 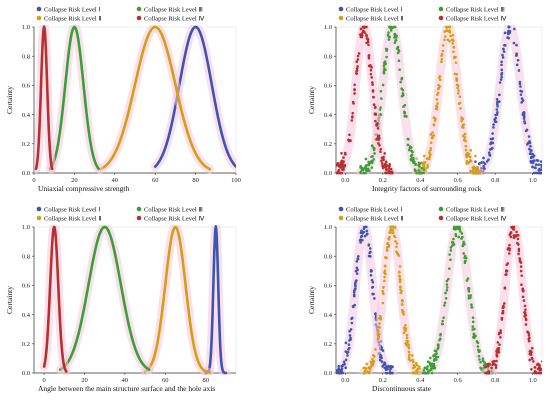 What do you see at coordinates (475, 9) in the screenshot?
I see `legend-label: Collapse Risk Level Ⅲ` at bounding box center [475, 9].